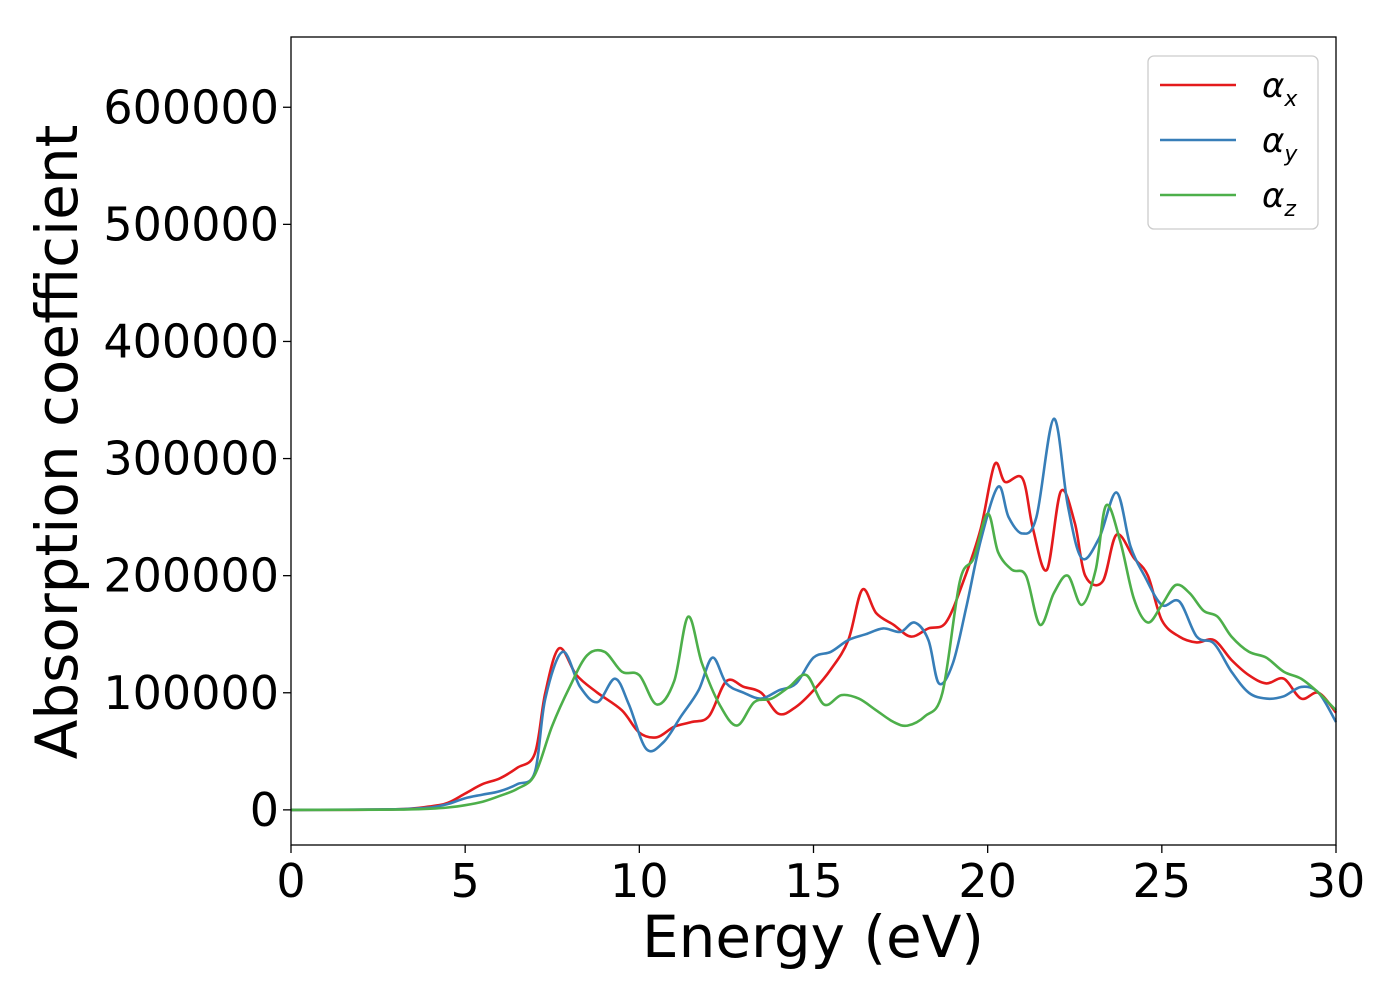 The image size is (1400, 1000). I want to click on legend-subscript: z, so click(1289, 209).